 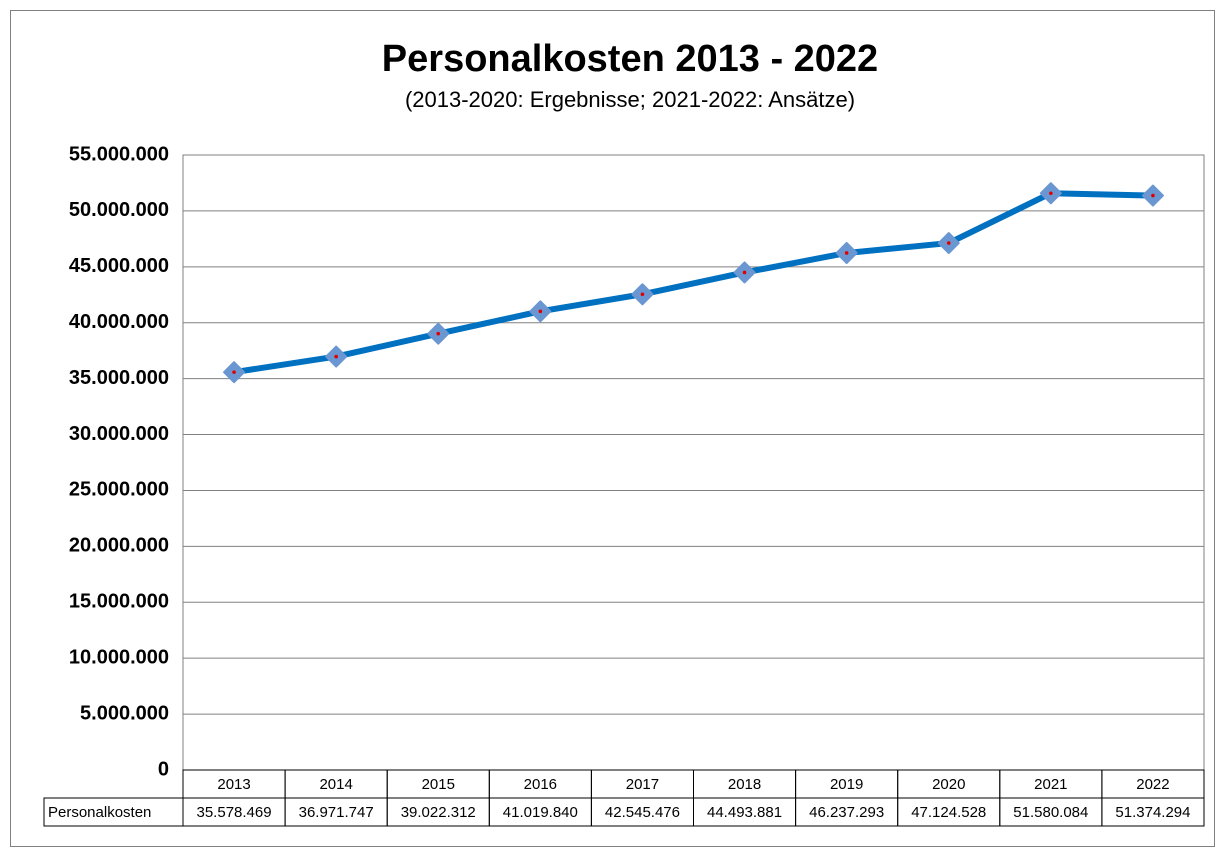 I want to click on y-tick-label: 45.000.000, so click(x=119, y=266).